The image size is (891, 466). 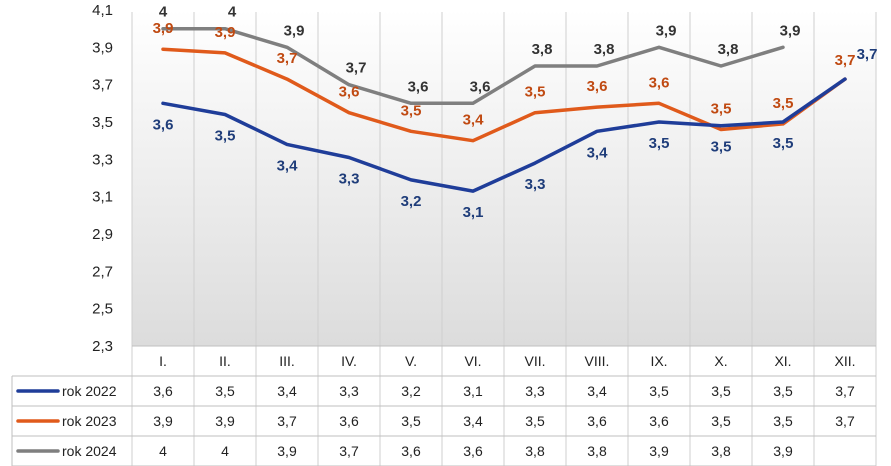 I want to click on x-category-label: XII., so click(x=844, y=361).